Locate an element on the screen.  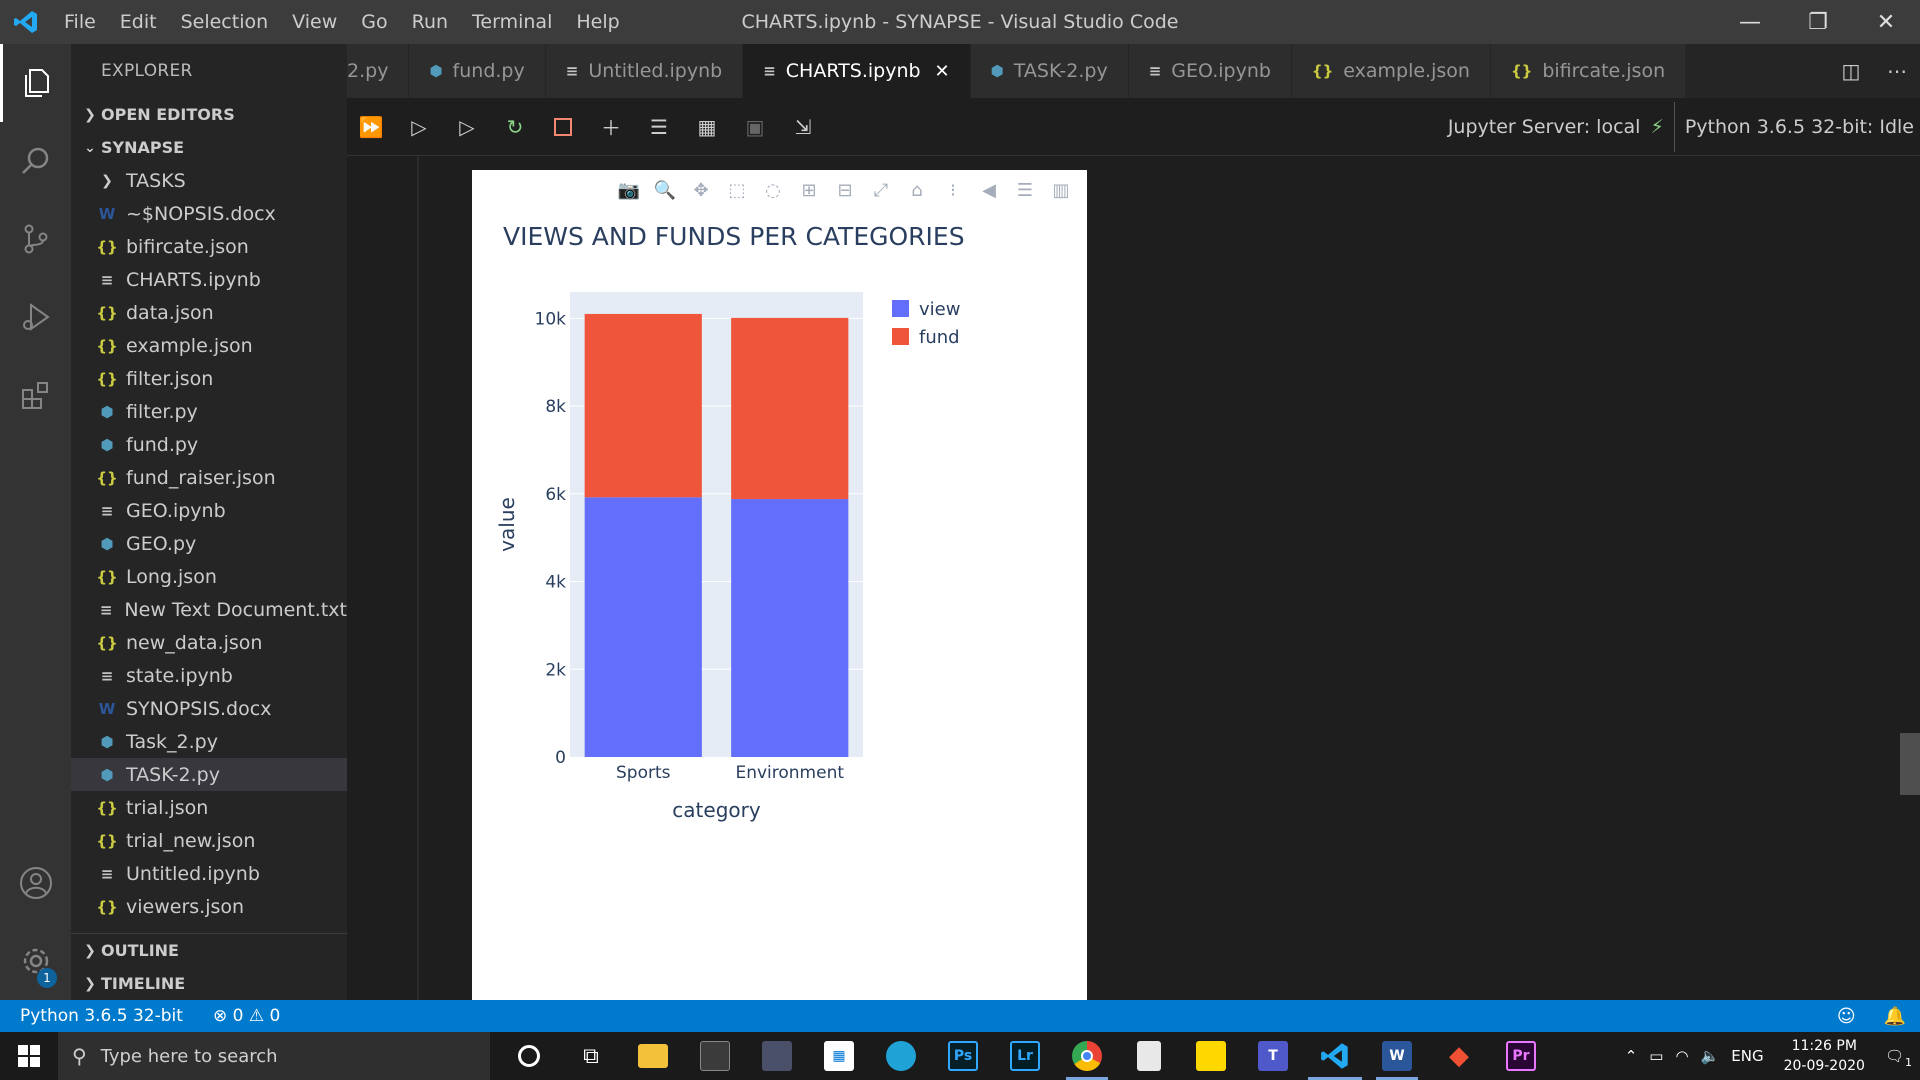
outline-section: ❯ OUTLINE is located at coordinates (209, 950).